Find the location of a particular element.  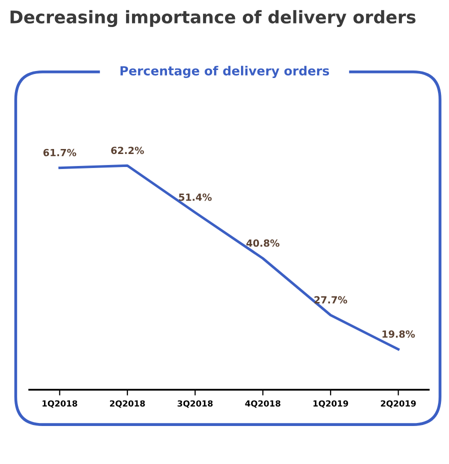

data-label: 61.7% is located at coordinates (59, 152).